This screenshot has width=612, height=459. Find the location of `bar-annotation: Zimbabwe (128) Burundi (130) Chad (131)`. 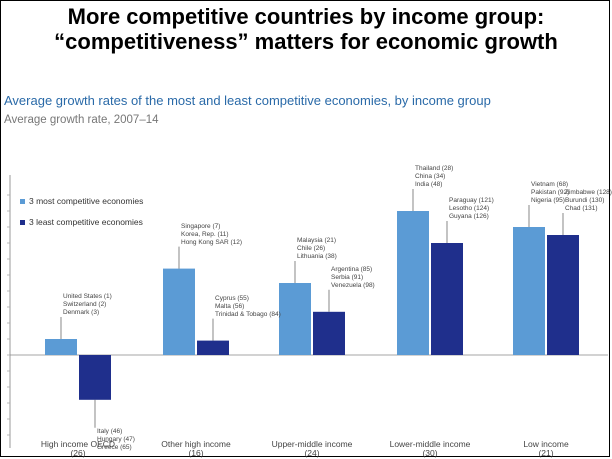

bar-annotation: Zimbabwe (128) Burundi (130) Chad (131) is located at coordinates (588, 200).